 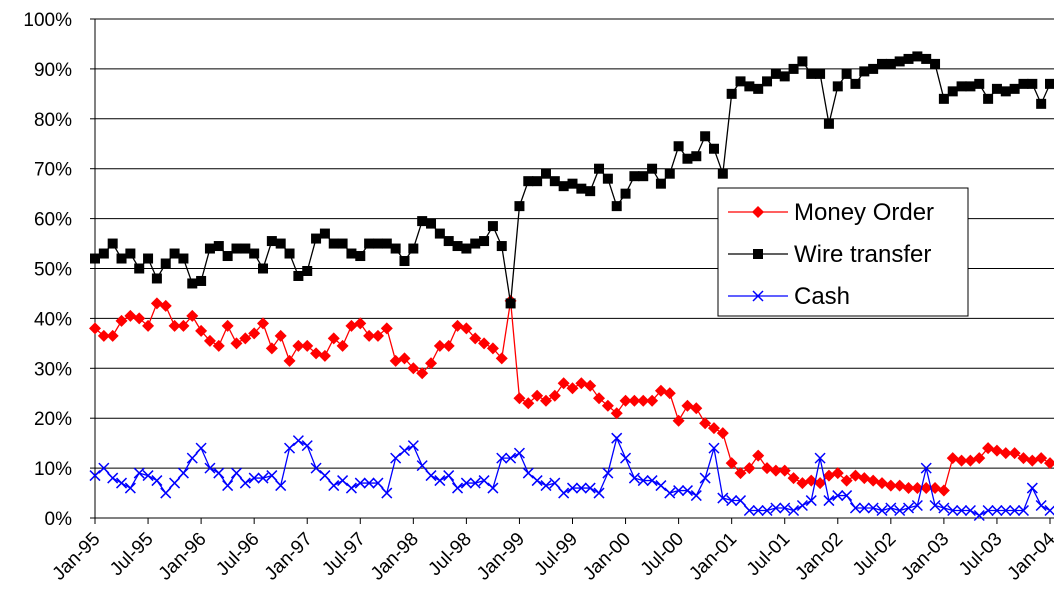 What do you see at coordinates (131, 554) in the screenshot?
I see `x-tick-label: Jul-95` at bounding box center [131, 554].